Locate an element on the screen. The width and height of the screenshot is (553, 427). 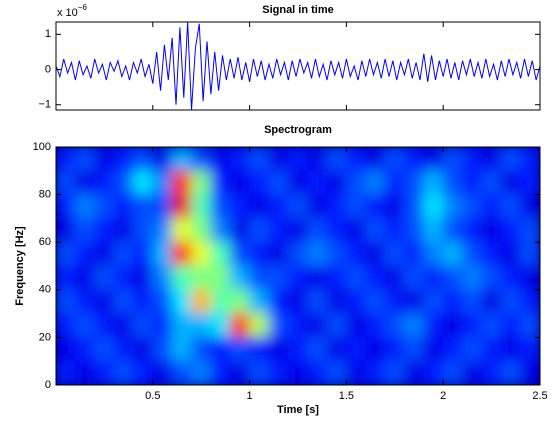
multiplier-exponent: −6 is located at coordinates (83, 7).